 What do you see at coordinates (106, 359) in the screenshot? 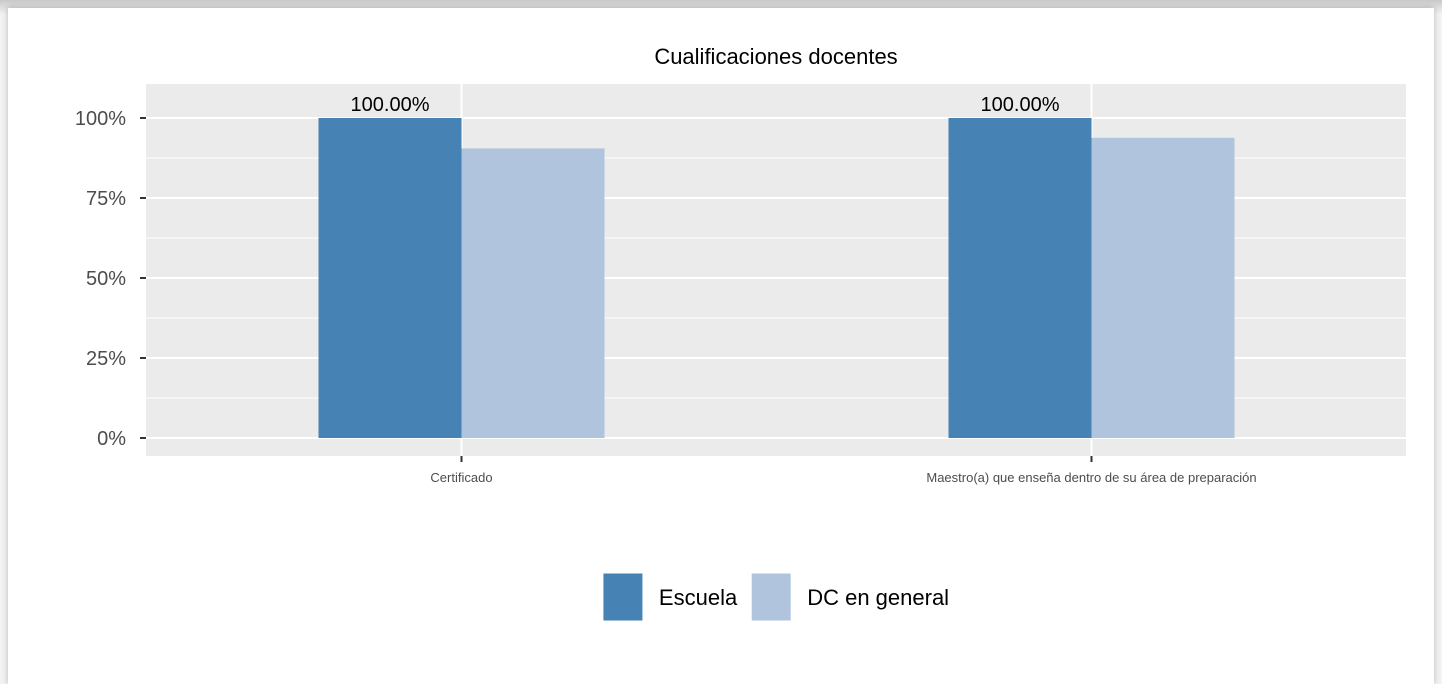
I see `y-tick-label: 25%` at bounding box center [106, 359].